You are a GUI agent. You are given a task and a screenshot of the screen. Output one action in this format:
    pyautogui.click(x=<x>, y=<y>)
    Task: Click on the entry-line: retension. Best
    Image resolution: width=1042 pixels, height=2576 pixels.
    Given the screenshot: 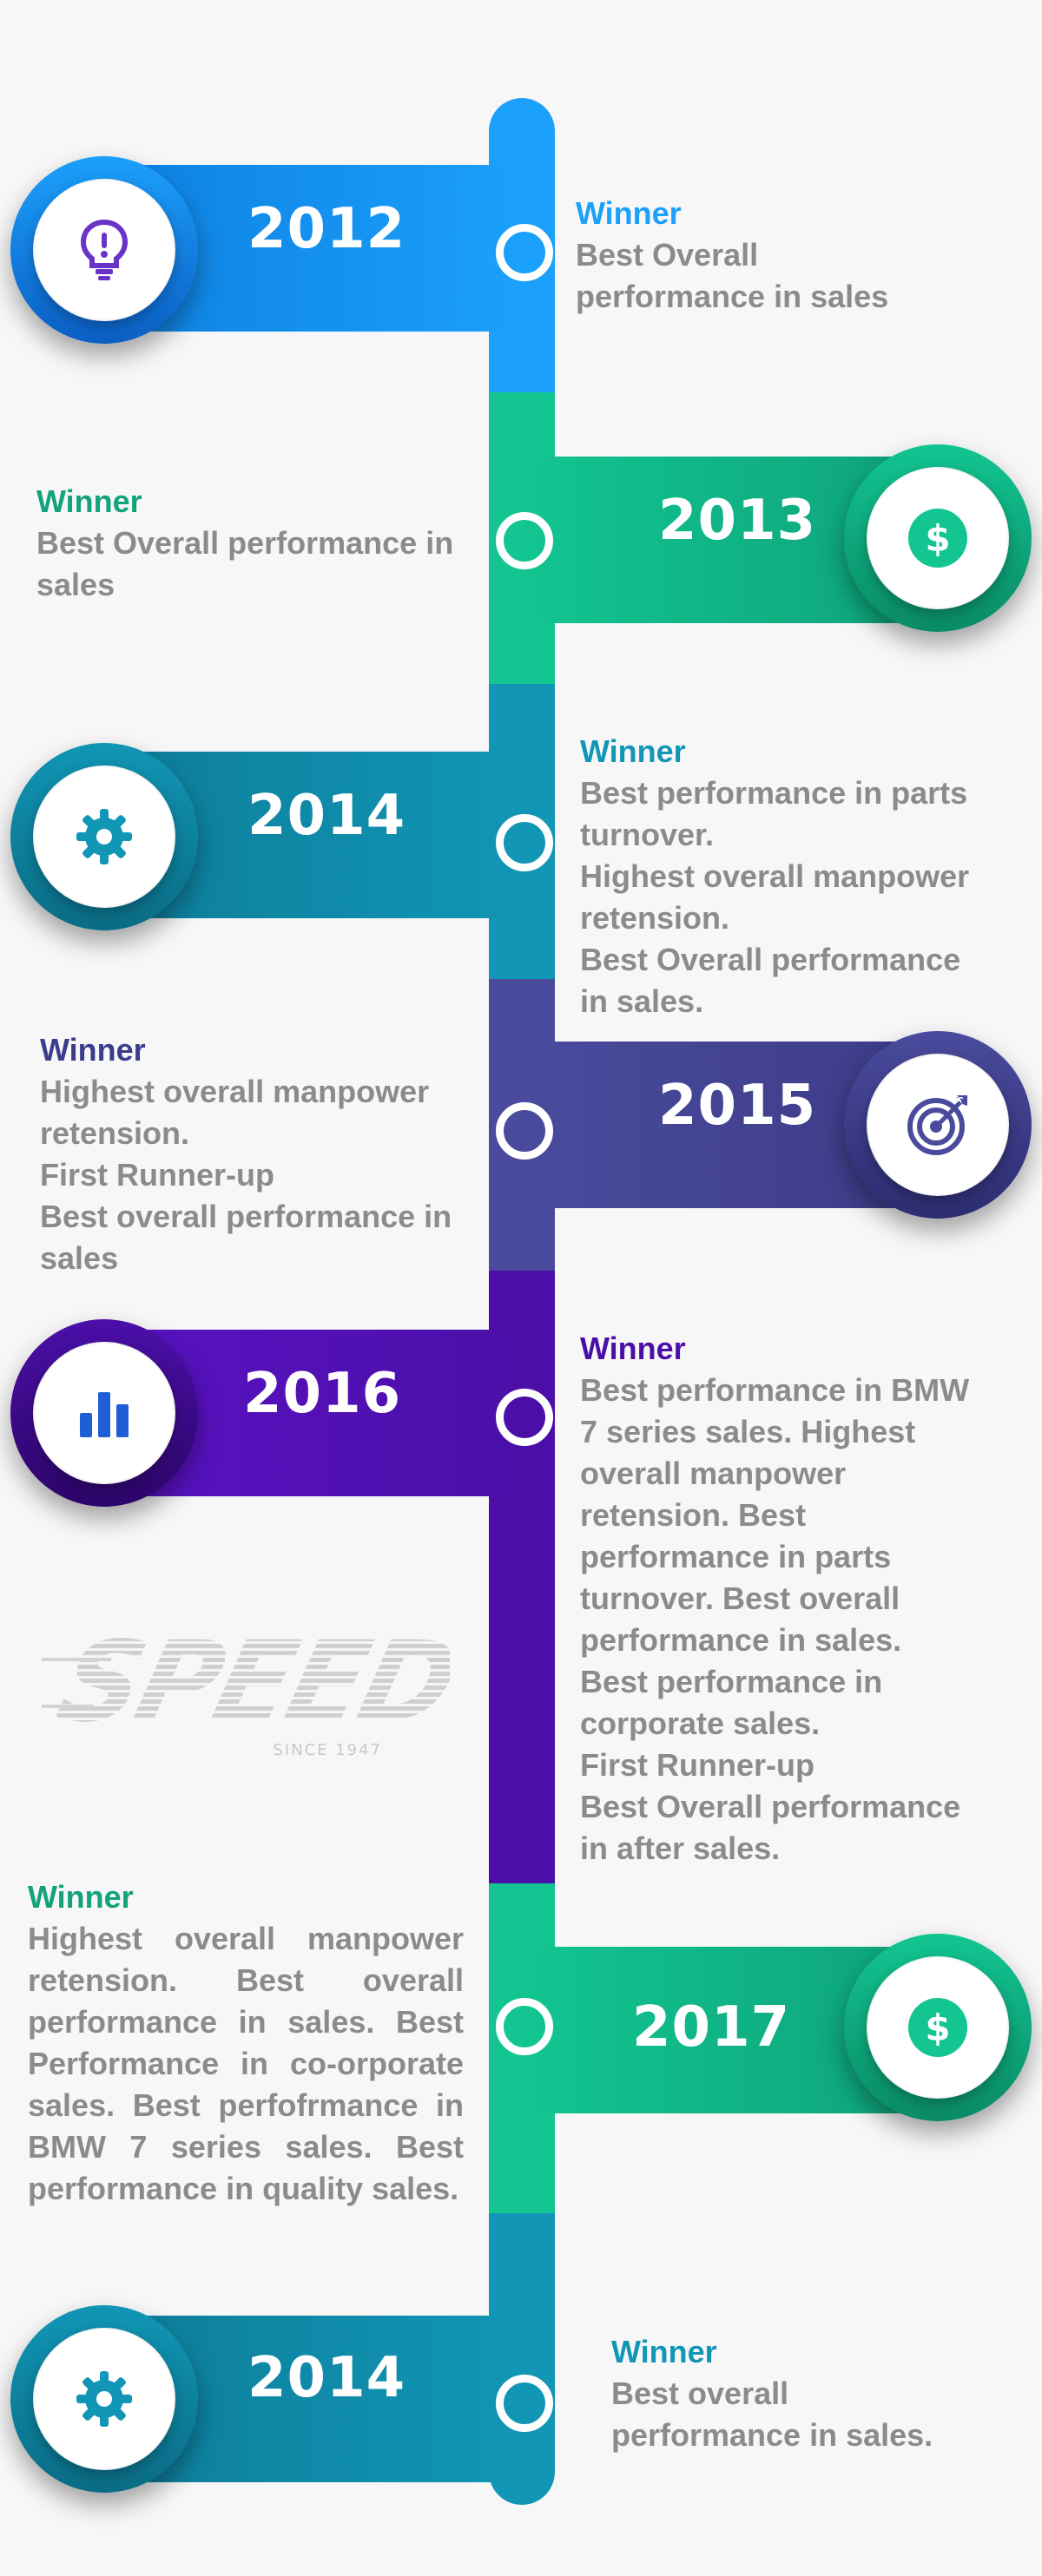 What is the action you would take?
    pyautogui.click(x=693, y=1515)
    